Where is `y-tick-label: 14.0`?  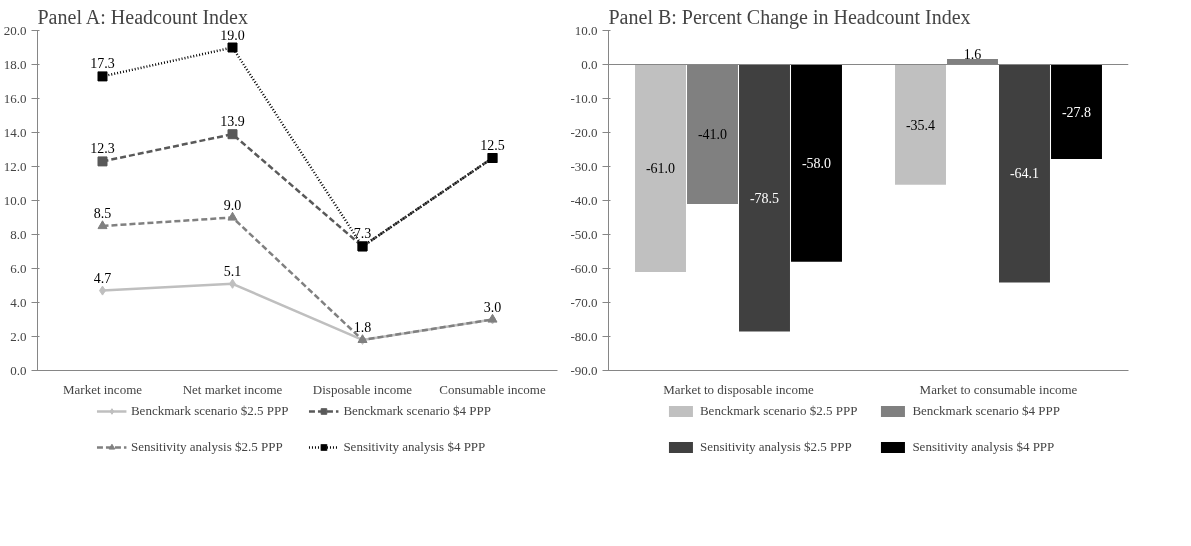
y-tick-label: 14.0 is located at coordinates (15, 132).